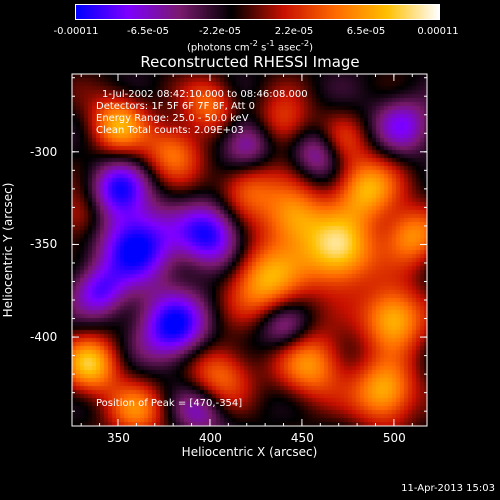  What do you see at coordinates (257, 12) in the screenshot?
I see `colorbar` at bounding box center [257, 12].